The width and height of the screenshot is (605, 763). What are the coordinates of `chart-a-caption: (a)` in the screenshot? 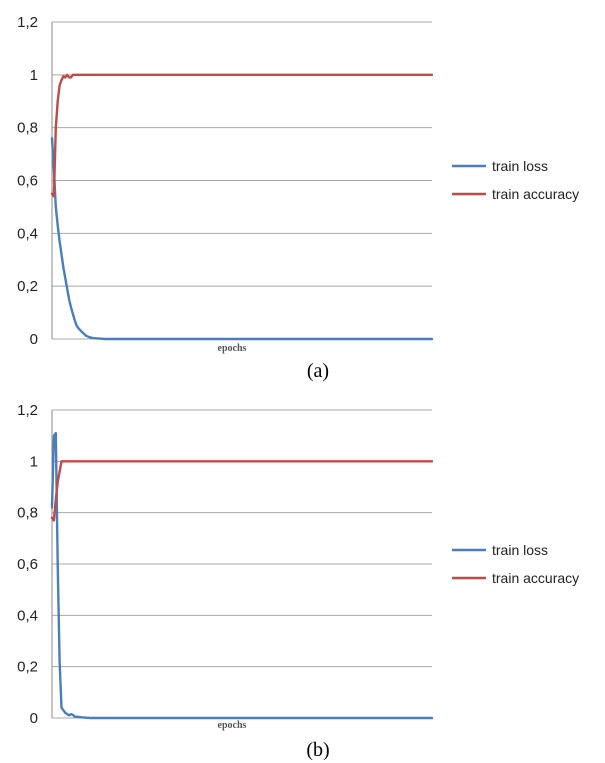 It's located at (318, 371).